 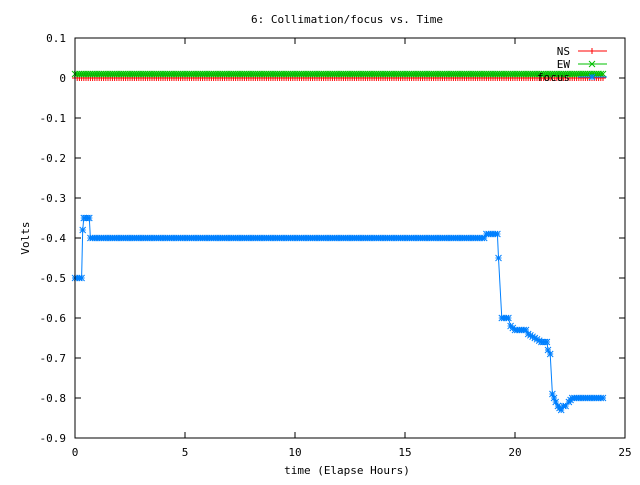 I want to click on series-ns, so click(x=339, y=78).